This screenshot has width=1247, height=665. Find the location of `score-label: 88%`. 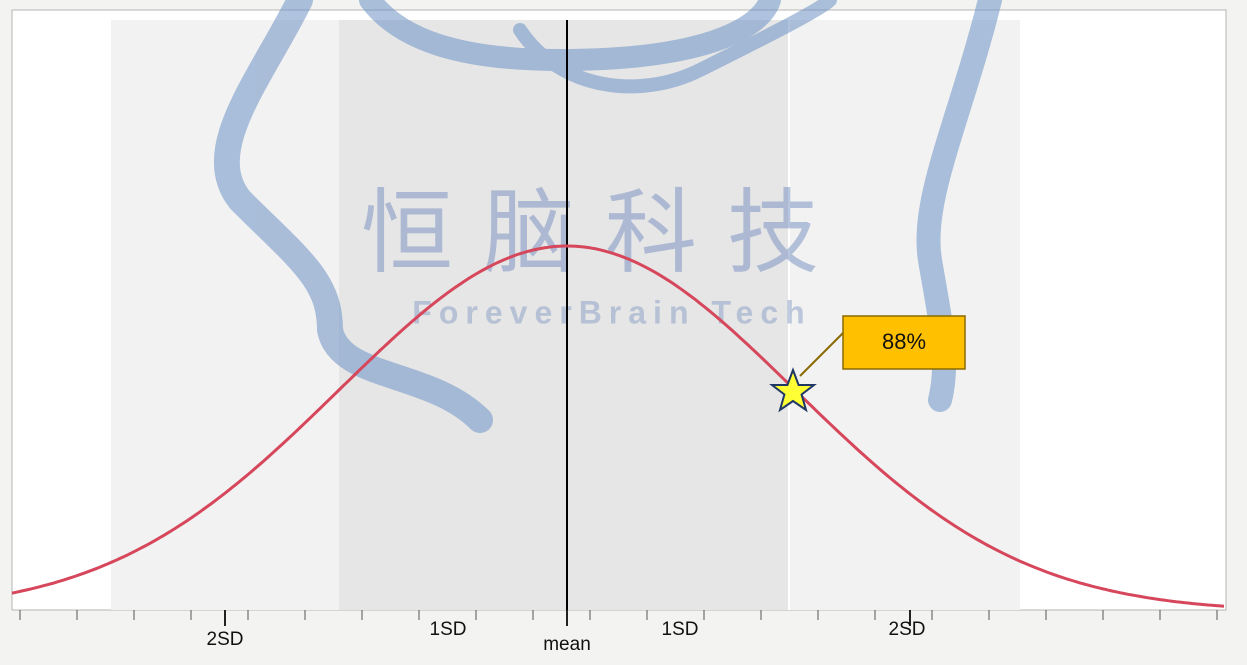

score-label: 88% is located at coordinates (904, 341).